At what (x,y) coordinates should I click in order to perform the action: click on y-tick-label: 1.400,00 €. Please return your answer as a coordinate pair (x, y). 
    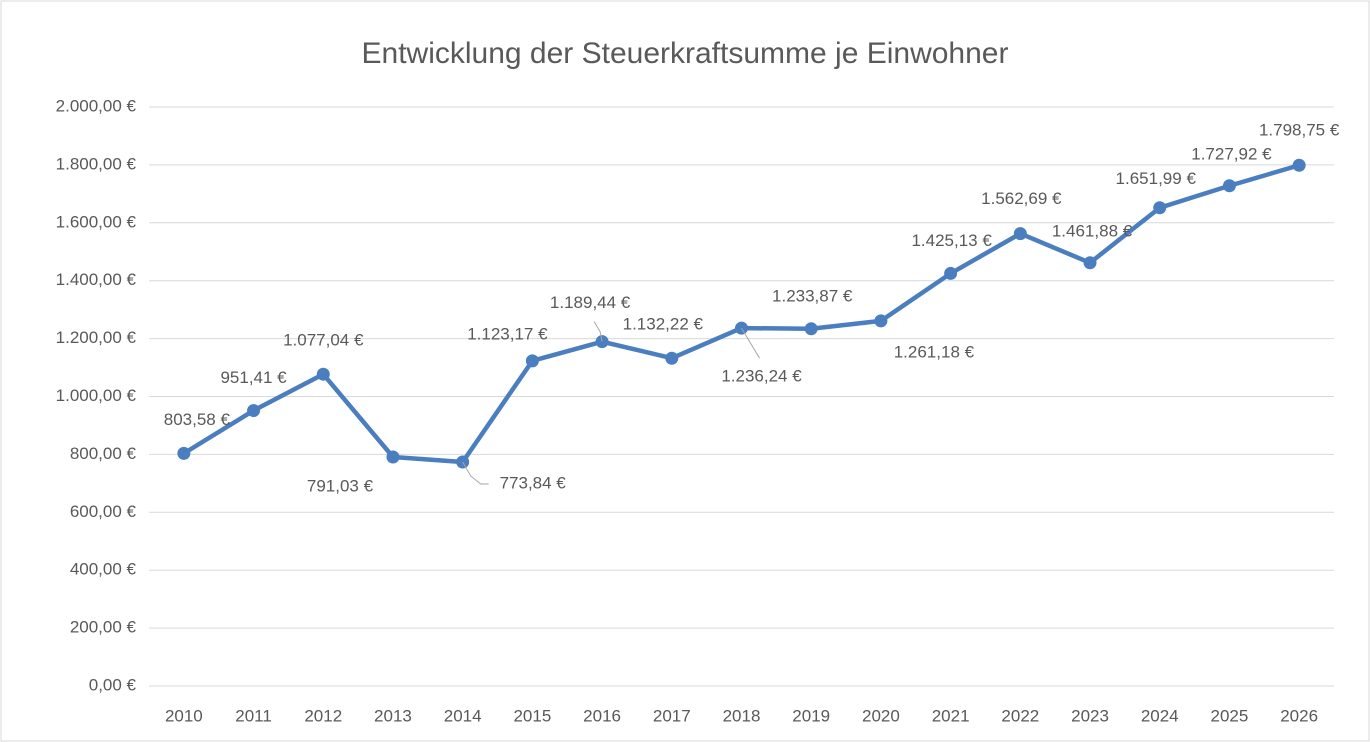
    Looking at the image, I should click on (96, 279).